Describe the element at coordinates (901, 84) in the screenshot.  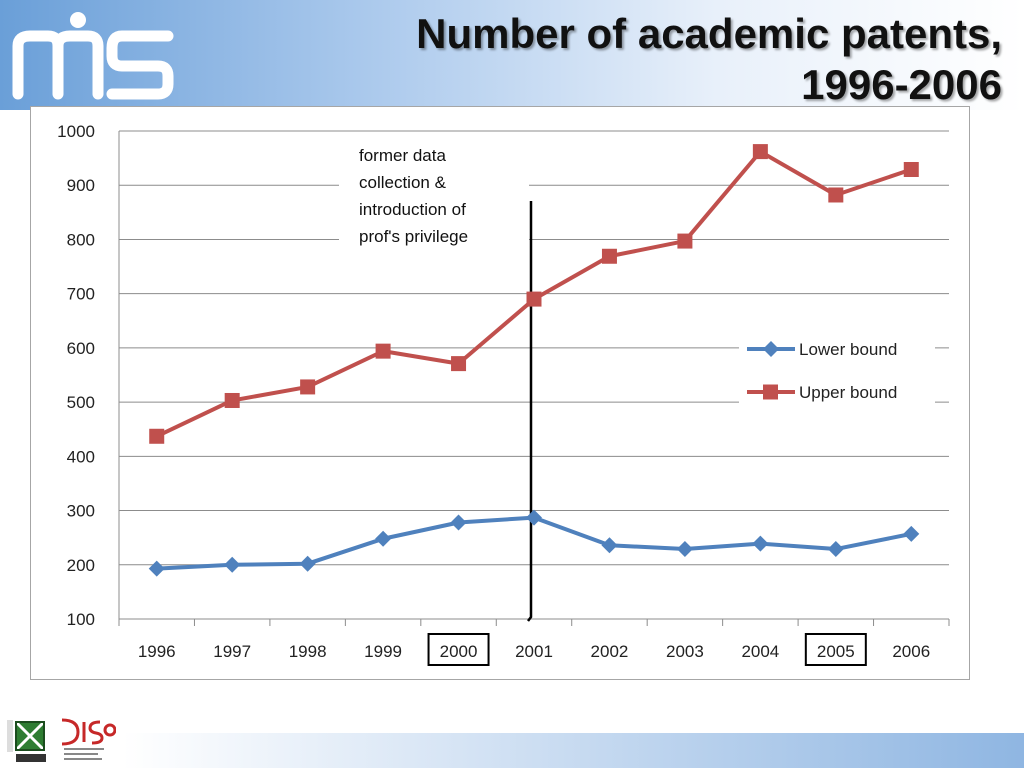
I see `title-line-2: 1996-2006` at that location.